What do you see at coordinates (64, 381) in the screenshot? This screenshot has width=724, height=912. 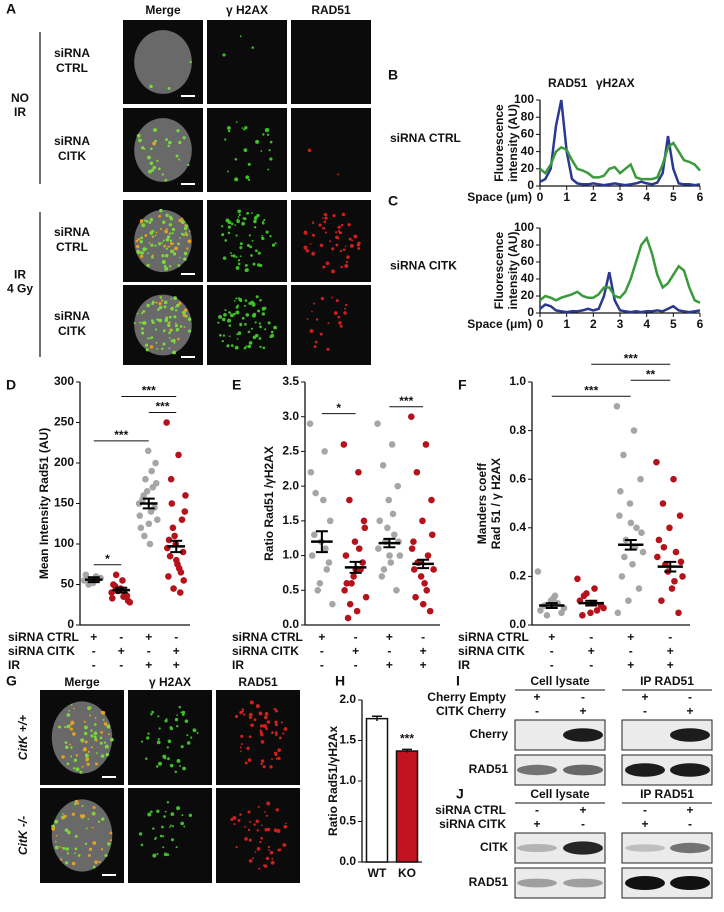 I see `y-tick-label: 300` at bounding box center [64, 381].